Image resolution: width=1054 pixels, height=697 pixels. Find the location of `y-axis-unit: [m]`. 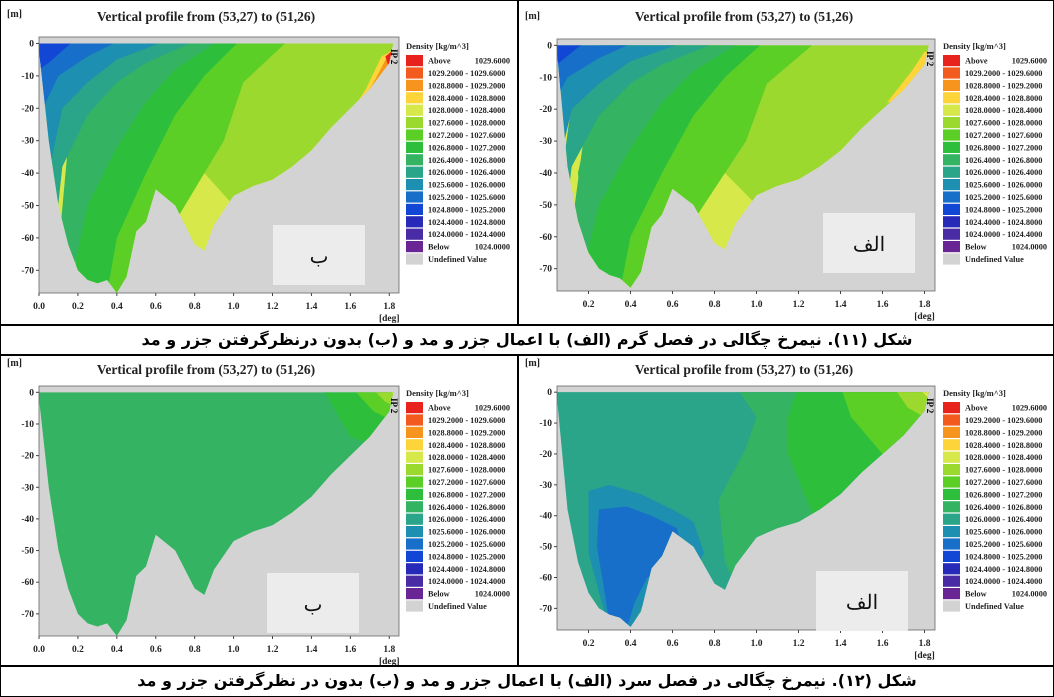

y-axis-unit: [m] is located at coordinates (532, 16).